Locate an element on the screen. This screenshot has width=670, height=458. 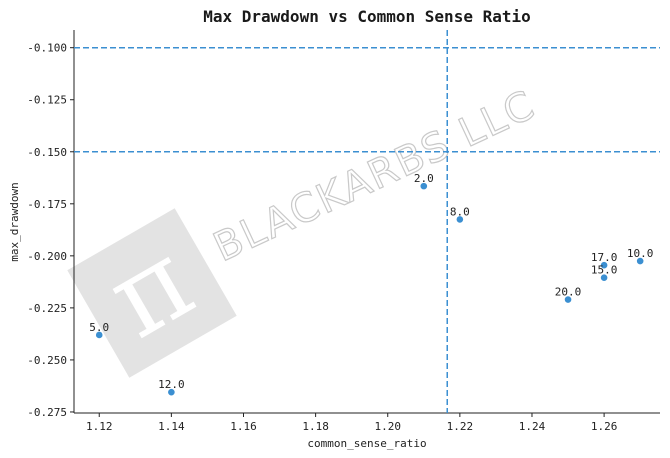
watermark-logo-icon: π is located at coordinates (152, 293).